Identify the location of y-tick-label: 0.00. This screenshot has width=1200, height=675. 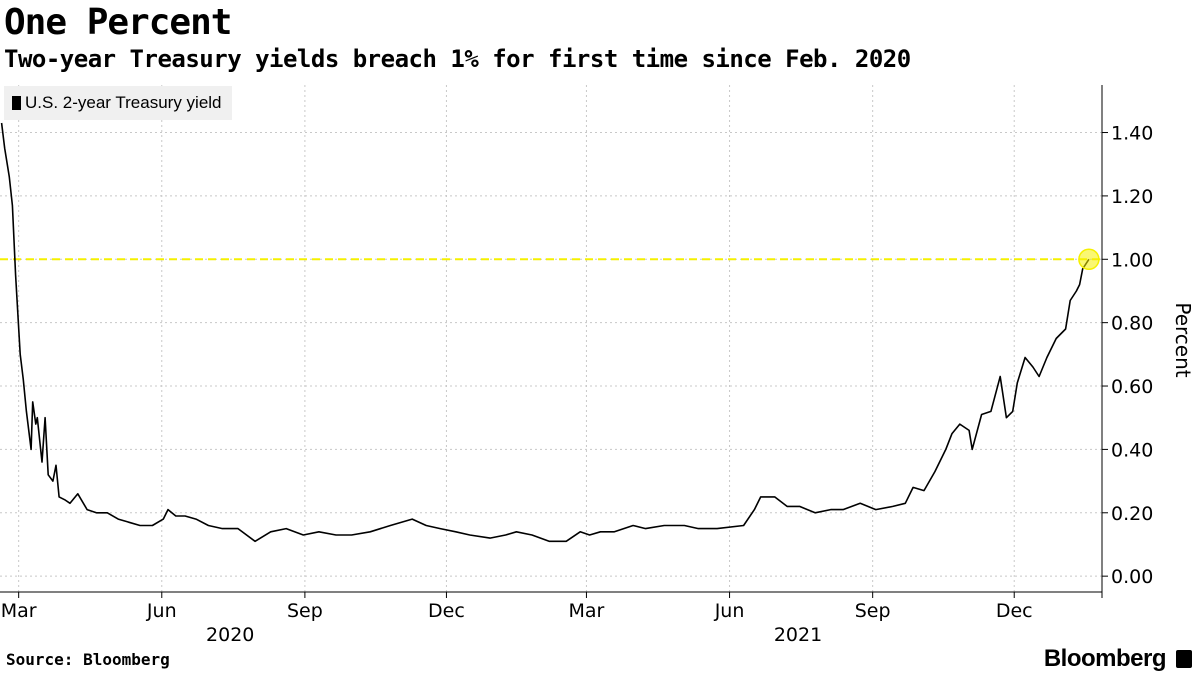
(1132, 577).